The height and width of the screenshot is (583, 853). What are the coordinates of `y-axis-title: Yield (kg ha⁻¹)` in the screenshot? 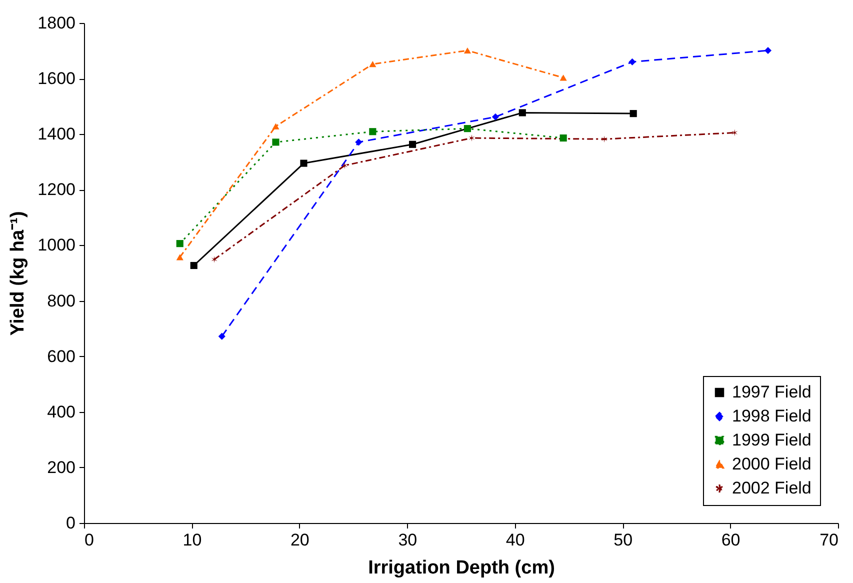 It's located at (18, 273).